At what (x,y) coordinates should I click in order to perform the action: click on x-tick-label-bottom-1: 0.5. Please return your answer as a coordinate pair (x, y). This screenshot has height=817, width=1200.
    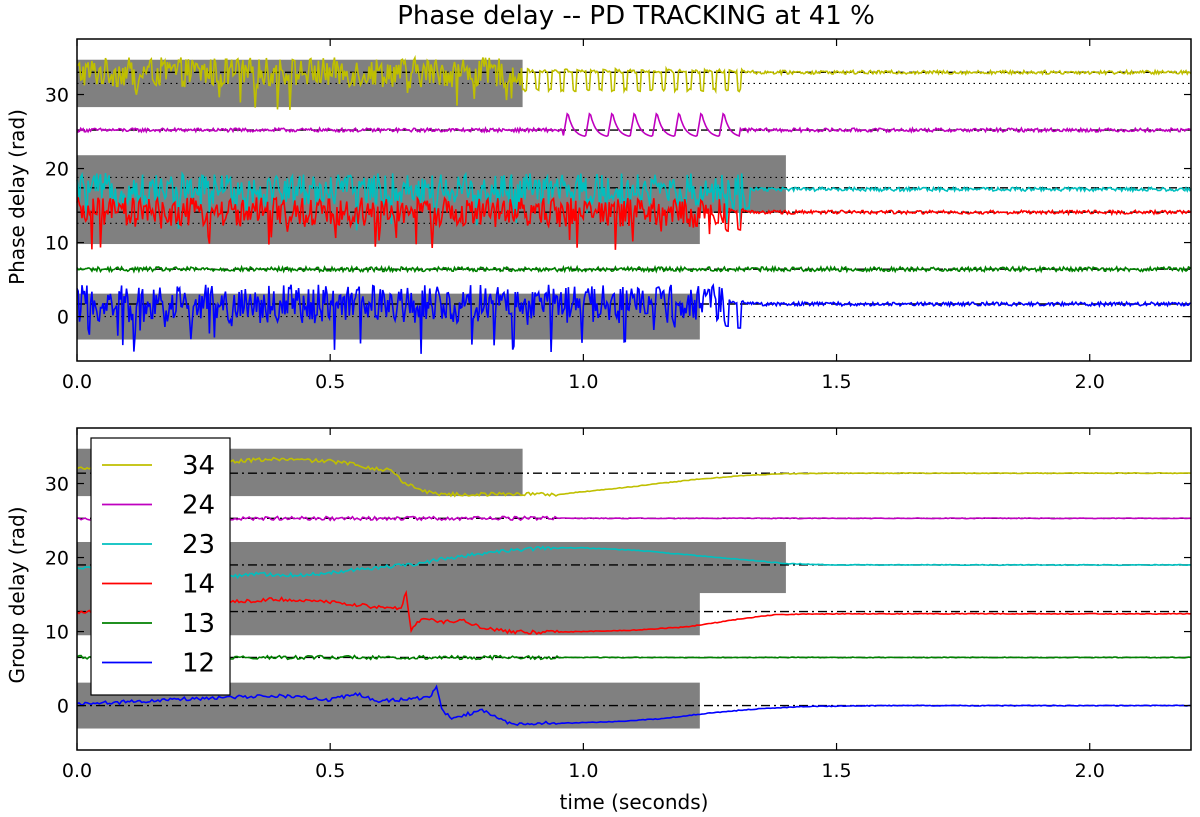
    Looking at the image, I should click on (330, 771).